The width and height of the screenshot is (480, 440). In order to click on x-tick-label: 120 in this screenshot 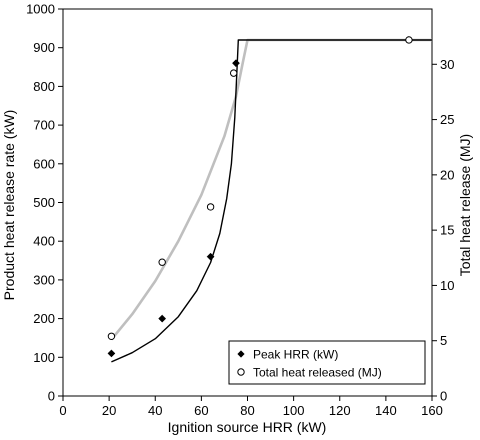, I will do `click(340, 410)`.